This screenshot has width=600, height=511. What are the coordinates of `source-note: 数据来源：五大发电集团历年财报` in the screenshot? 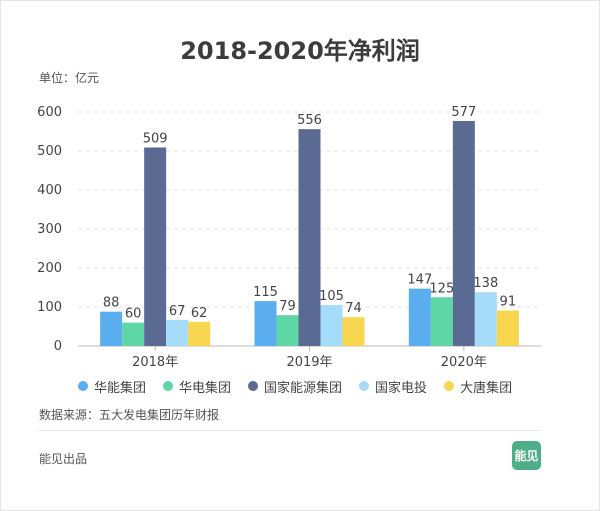 It's located at (129, 415).